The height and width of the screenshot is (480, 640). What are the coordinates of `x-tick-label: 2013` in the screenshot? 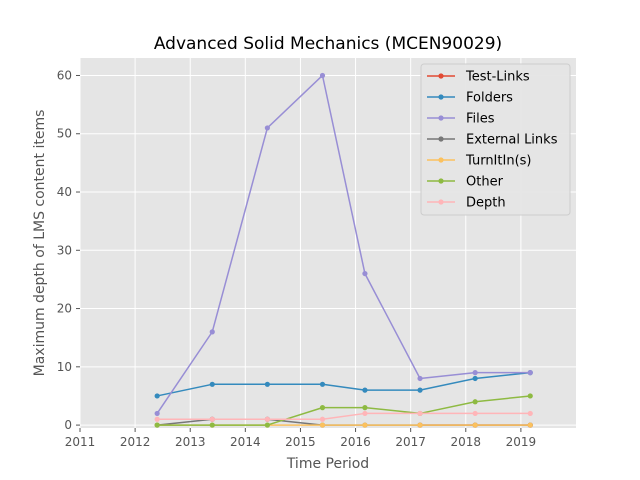 It's located at (190, 442).